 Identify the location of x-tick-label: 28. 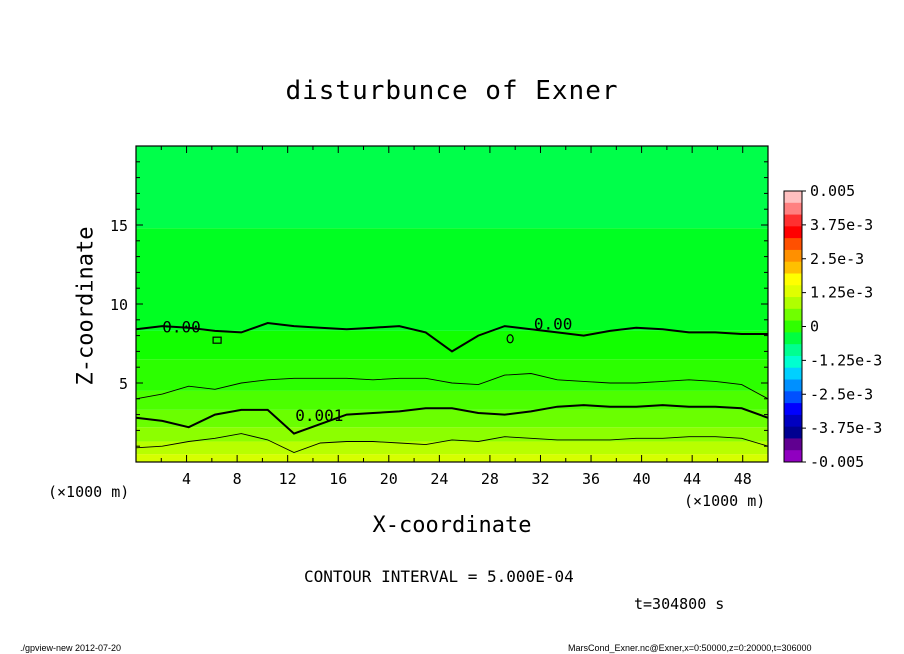
(490, 479).